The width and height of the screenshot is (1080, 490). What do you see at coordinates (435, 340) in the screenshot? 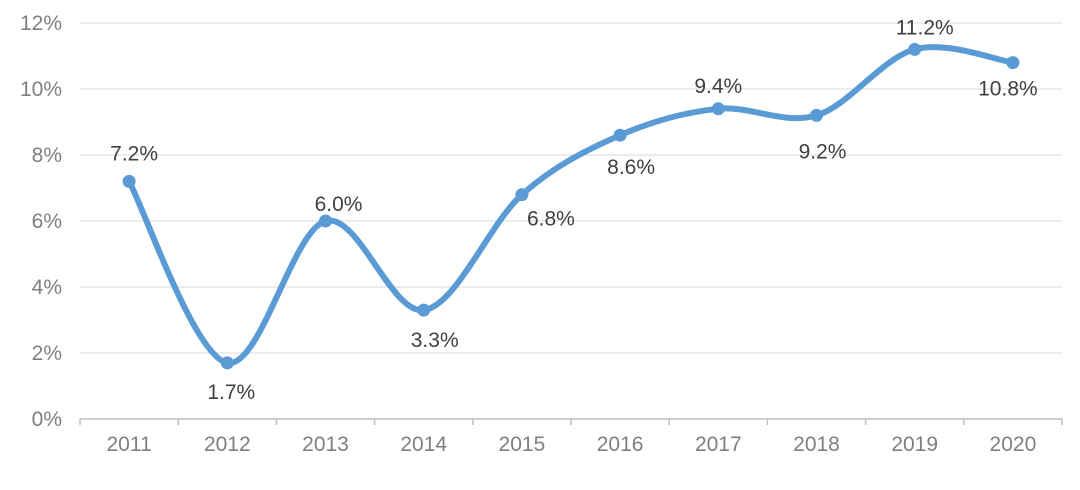
I see `data-point-label: 3.3%` at bounding box center [435, 340].